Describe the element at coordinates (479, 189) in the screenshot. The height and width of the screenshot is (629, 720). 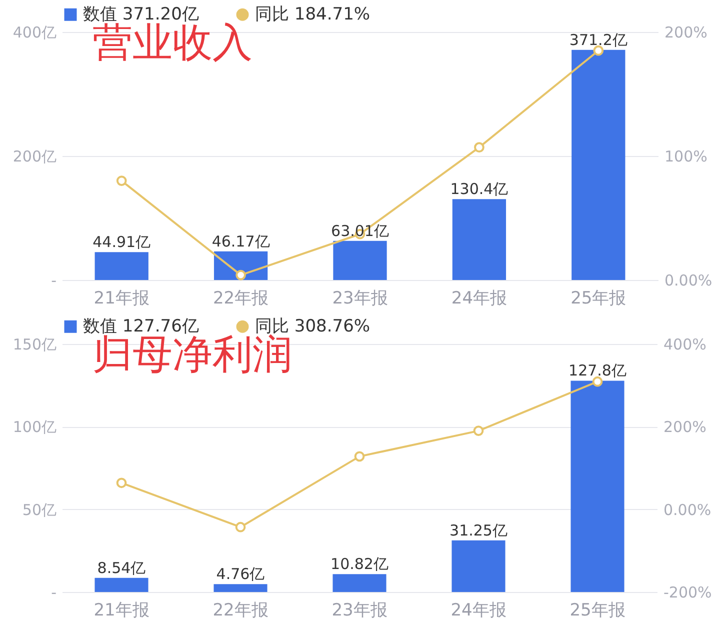
I see `data-label: 130.4亿` at that location.